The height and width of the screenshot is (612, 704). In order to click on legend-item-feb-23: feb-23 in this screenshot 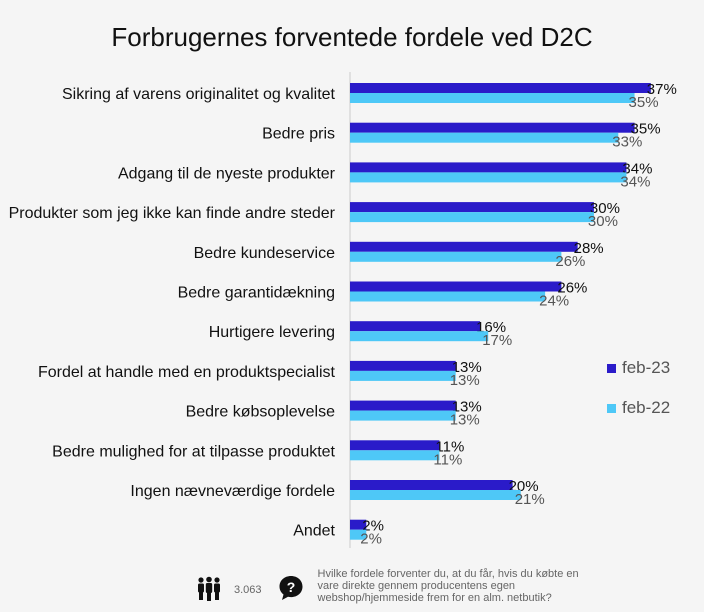, I will do `click(638, 368)`.